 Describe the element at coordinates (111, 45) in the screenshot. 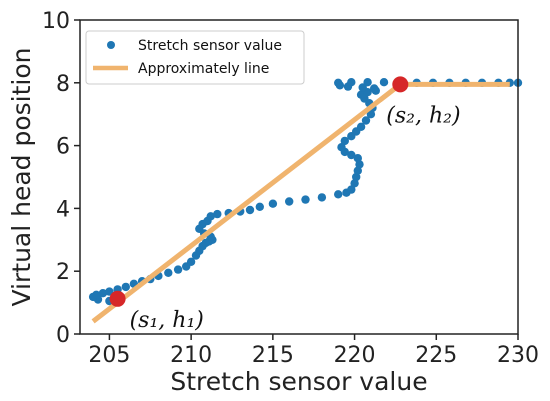

I see `legend-scatter-marker` at that location.